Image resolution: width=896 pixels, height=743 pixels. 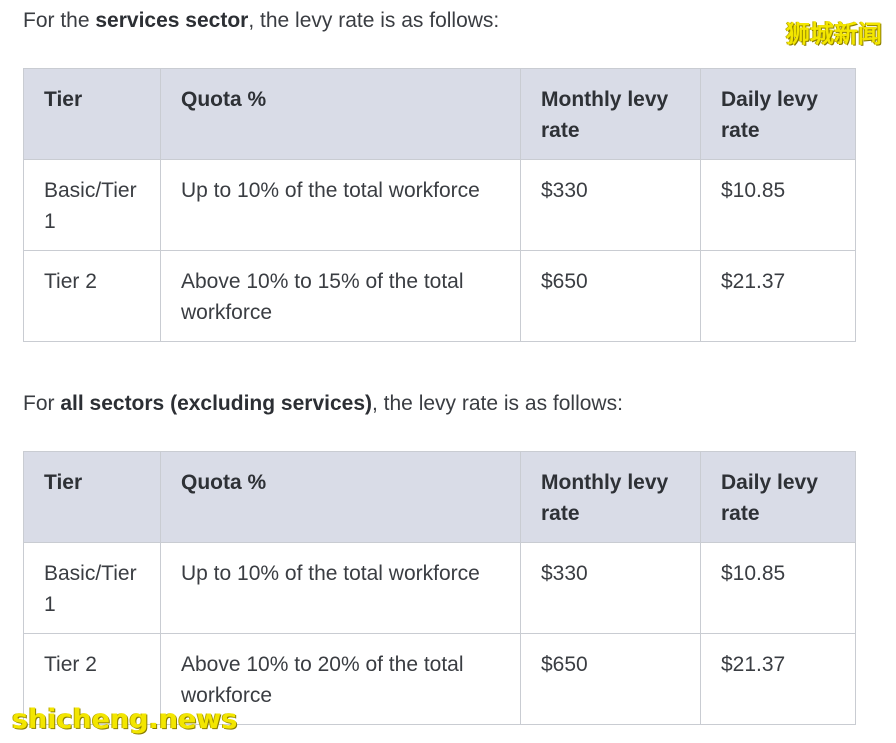 I want to click on intro-text: For, so click(x=42, y=403).